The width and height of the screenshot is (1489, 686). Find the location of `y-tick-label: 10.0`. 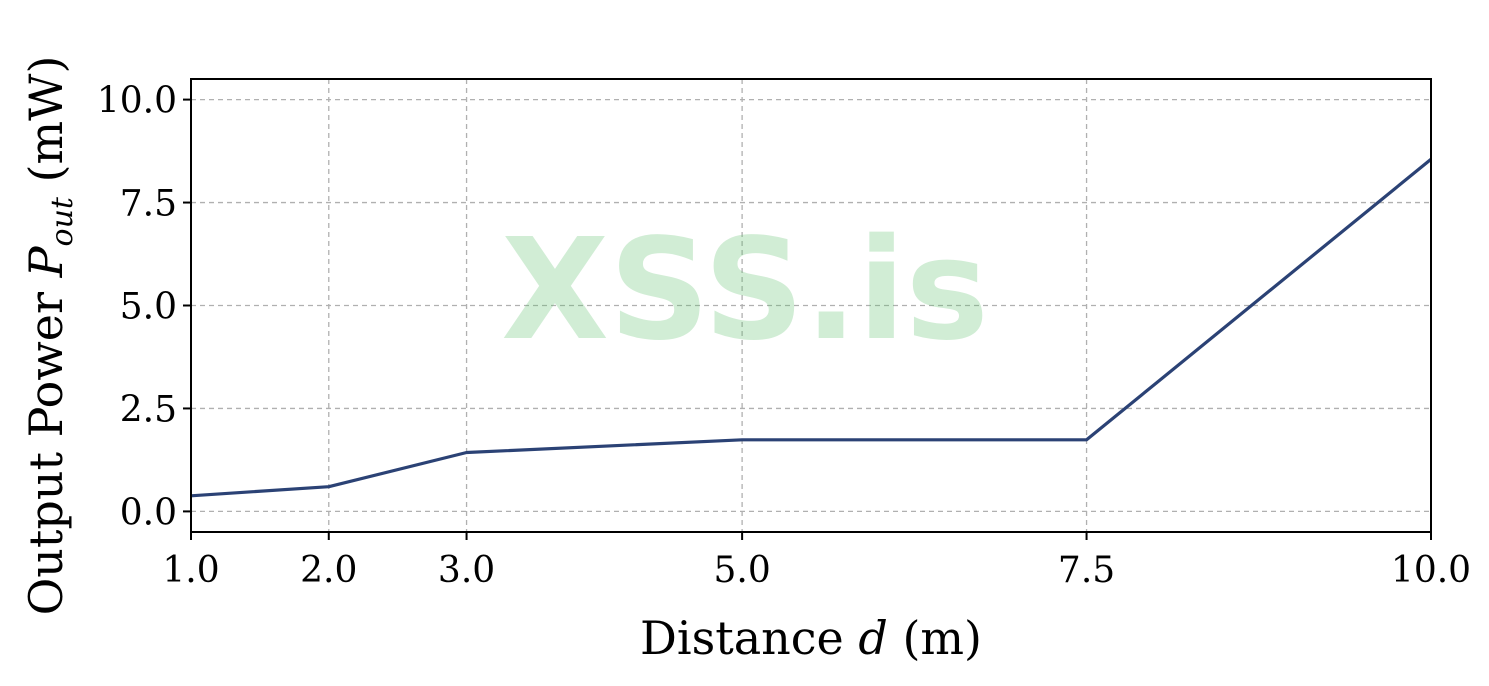

y-tick-label: 10.0 is located at coordinates (137, 101).